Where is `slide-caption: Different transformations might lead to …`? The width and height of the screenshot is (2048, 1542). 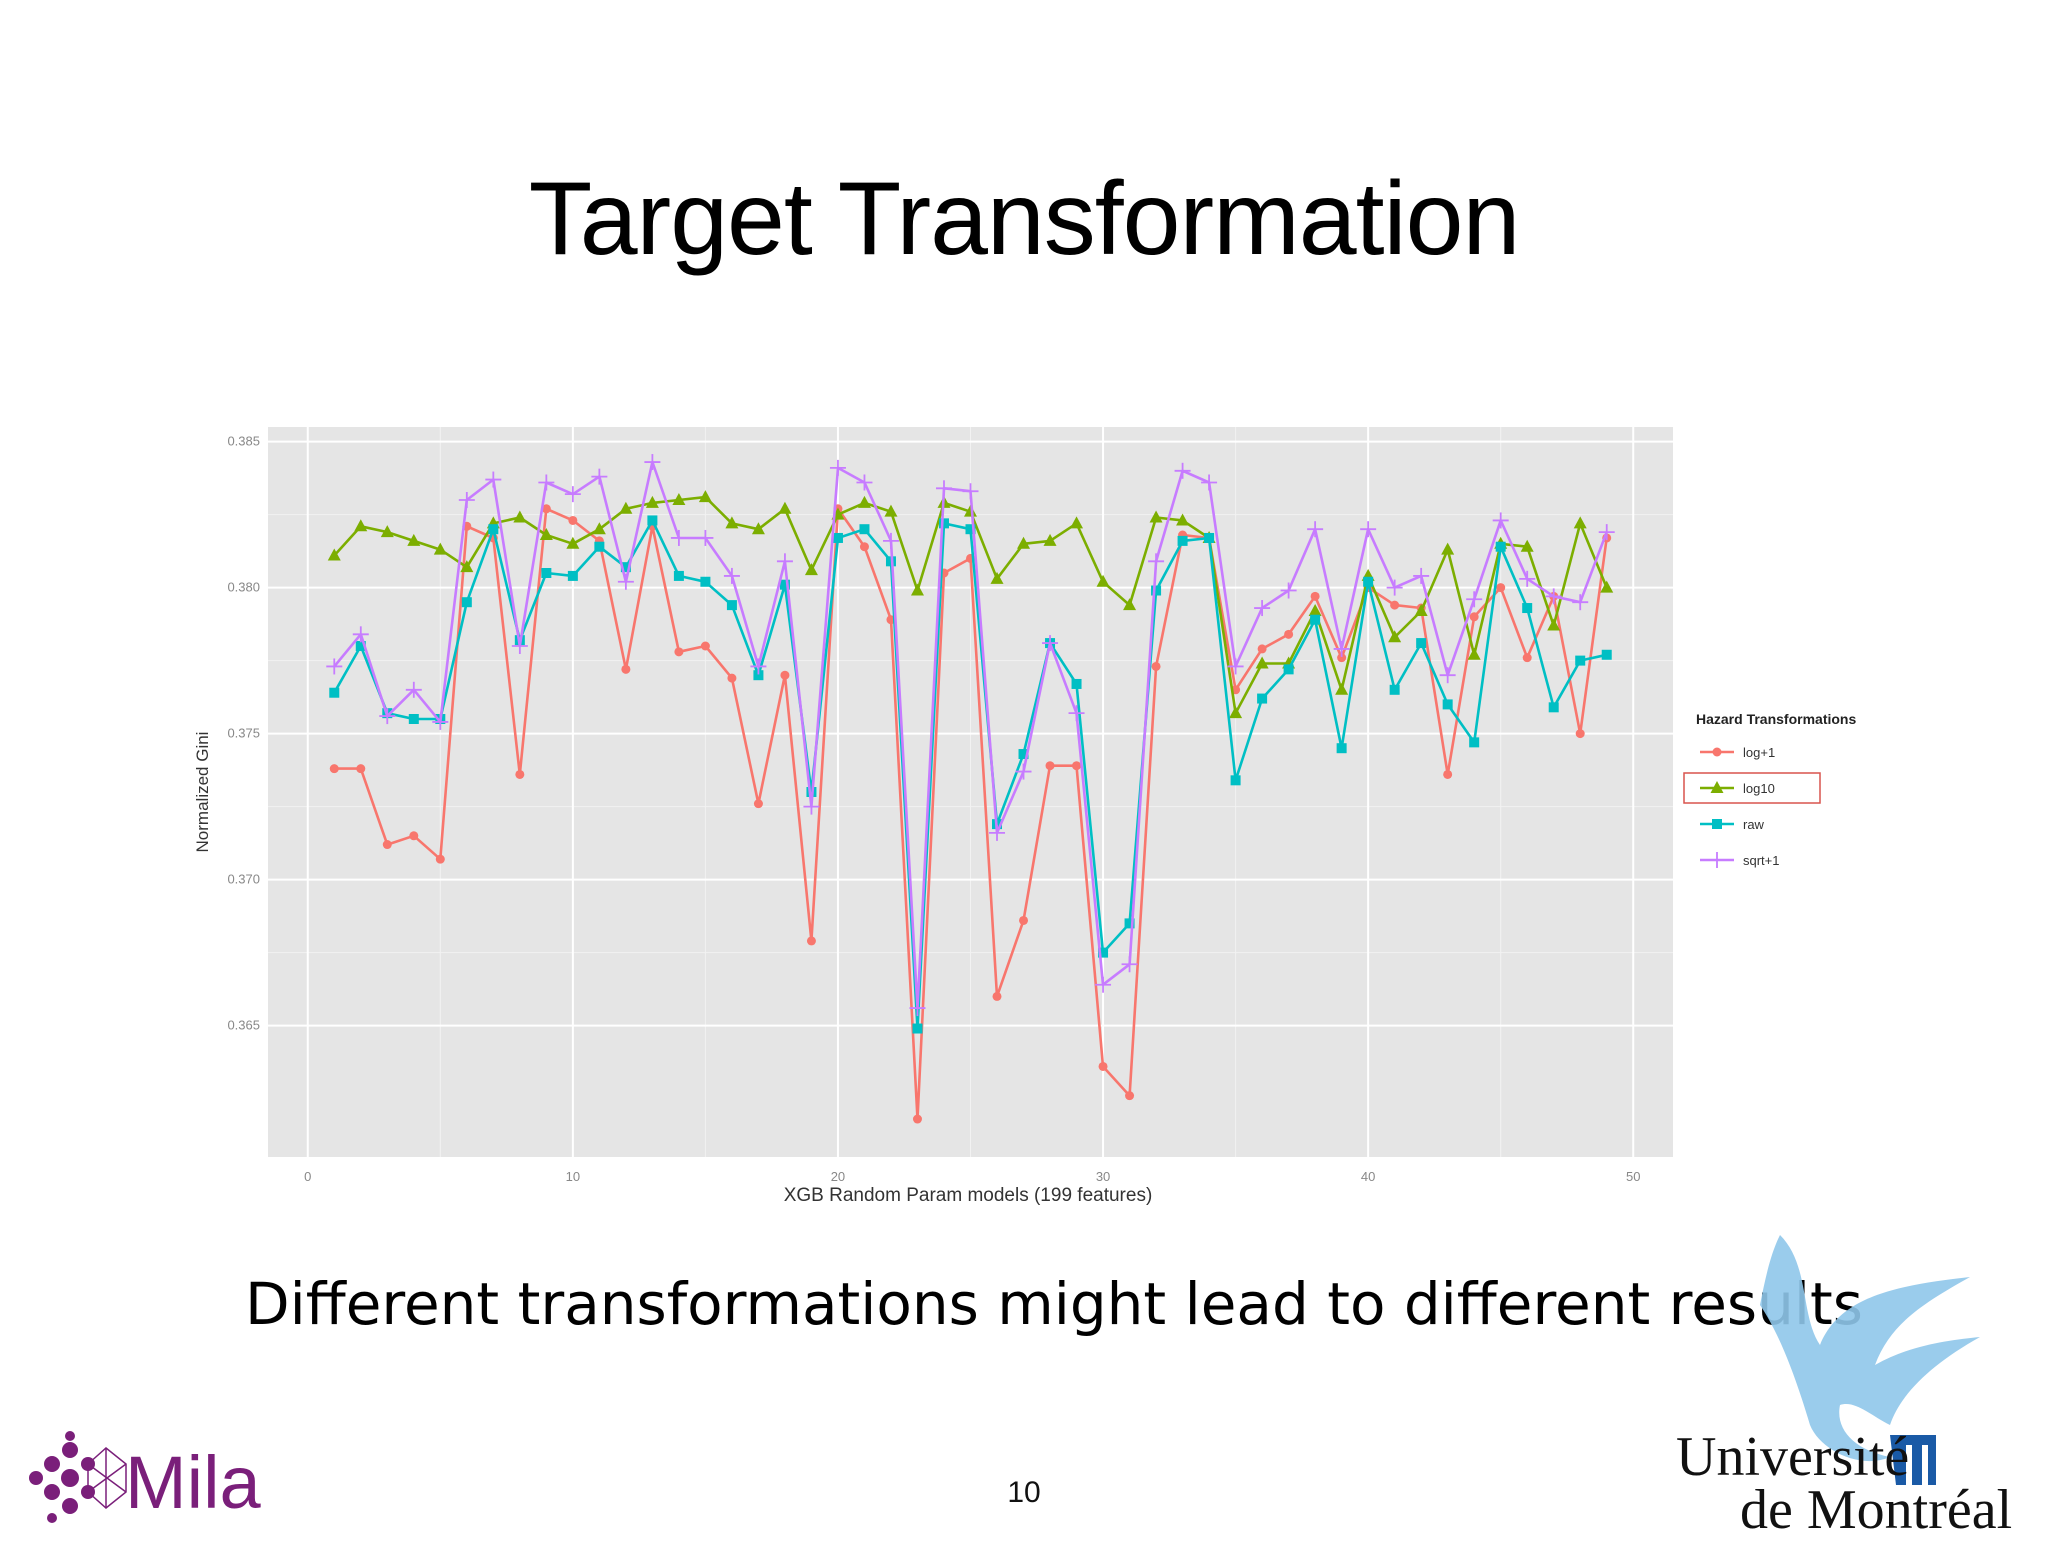
slide-caption: Different transformations might lead to … is located at coordinates (1054, 1304).